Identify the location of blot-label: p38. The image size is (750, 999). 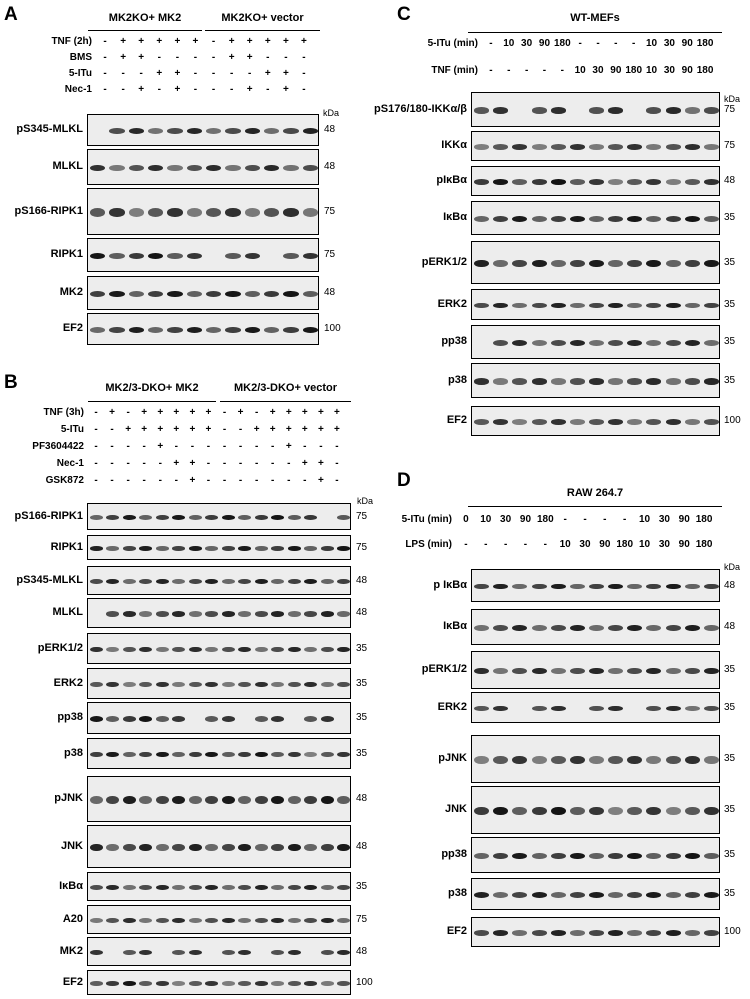
(73, 752).